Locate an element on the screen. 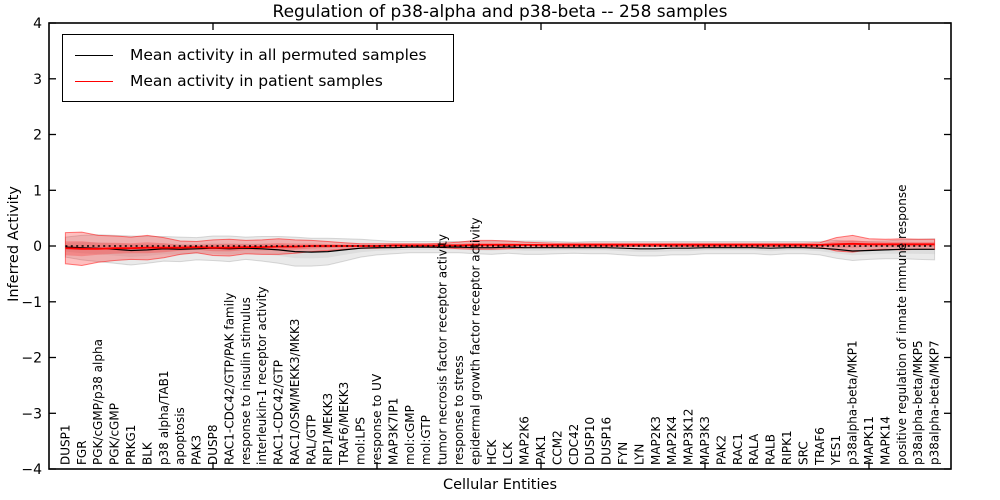 The width and height of the screenshot is (1000, 500). legend-line-sample-black is located at coordinates (94, 55).